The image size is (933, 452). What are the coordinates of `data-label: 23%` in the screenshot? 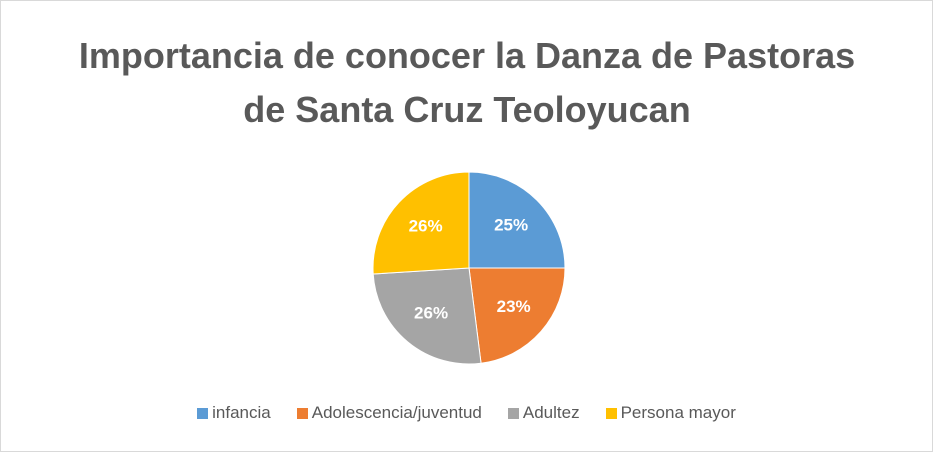 It's located at (514, 306).